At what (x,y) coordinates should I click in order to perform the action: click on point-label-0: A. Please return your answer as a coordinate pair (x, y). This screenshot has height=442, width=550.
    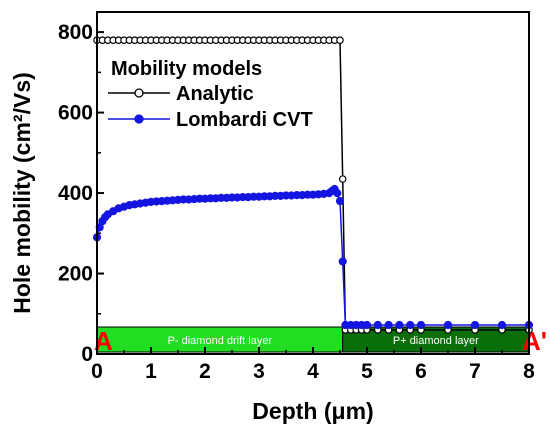
    Looking at the image, I should click on (103, 341).